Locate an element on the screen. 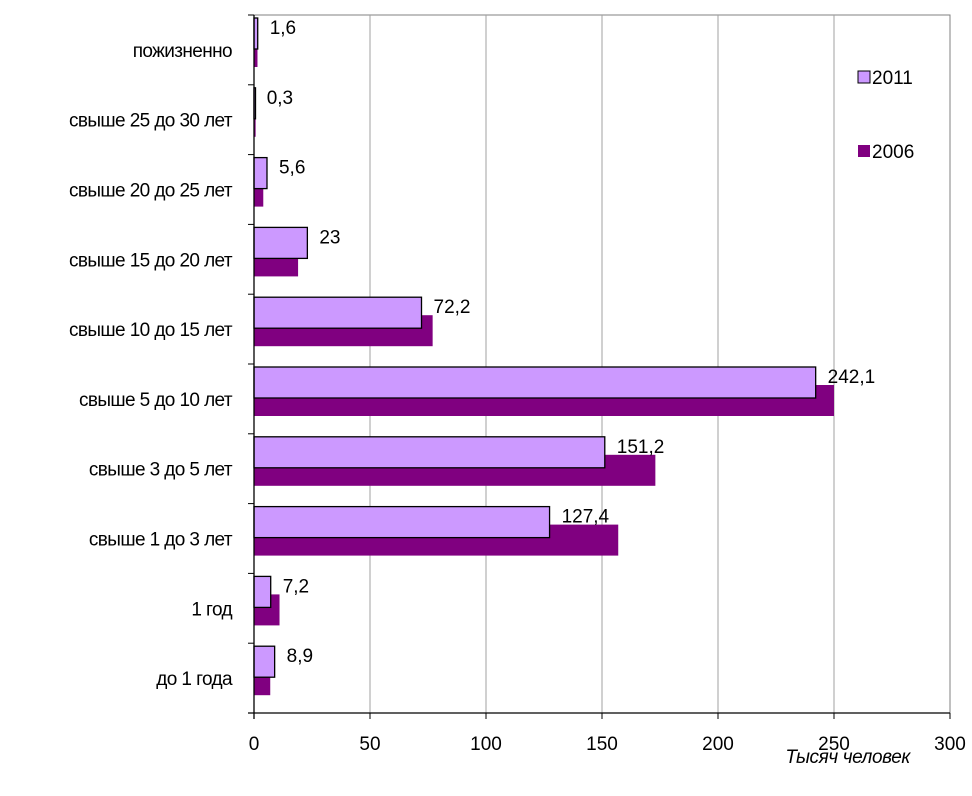  data-label-2011-7: 127,4 is located at coordinates (586, 517).